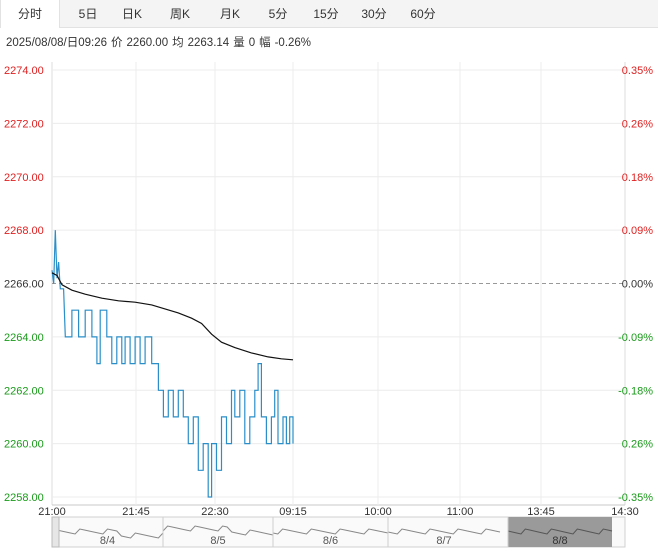 The height and width of the screenshot is (549, 658). What do you see at coordinates (637, 231) in the screenshot?
I see `pct-tick-label: 0.09%` at bounding box center [637, 231].